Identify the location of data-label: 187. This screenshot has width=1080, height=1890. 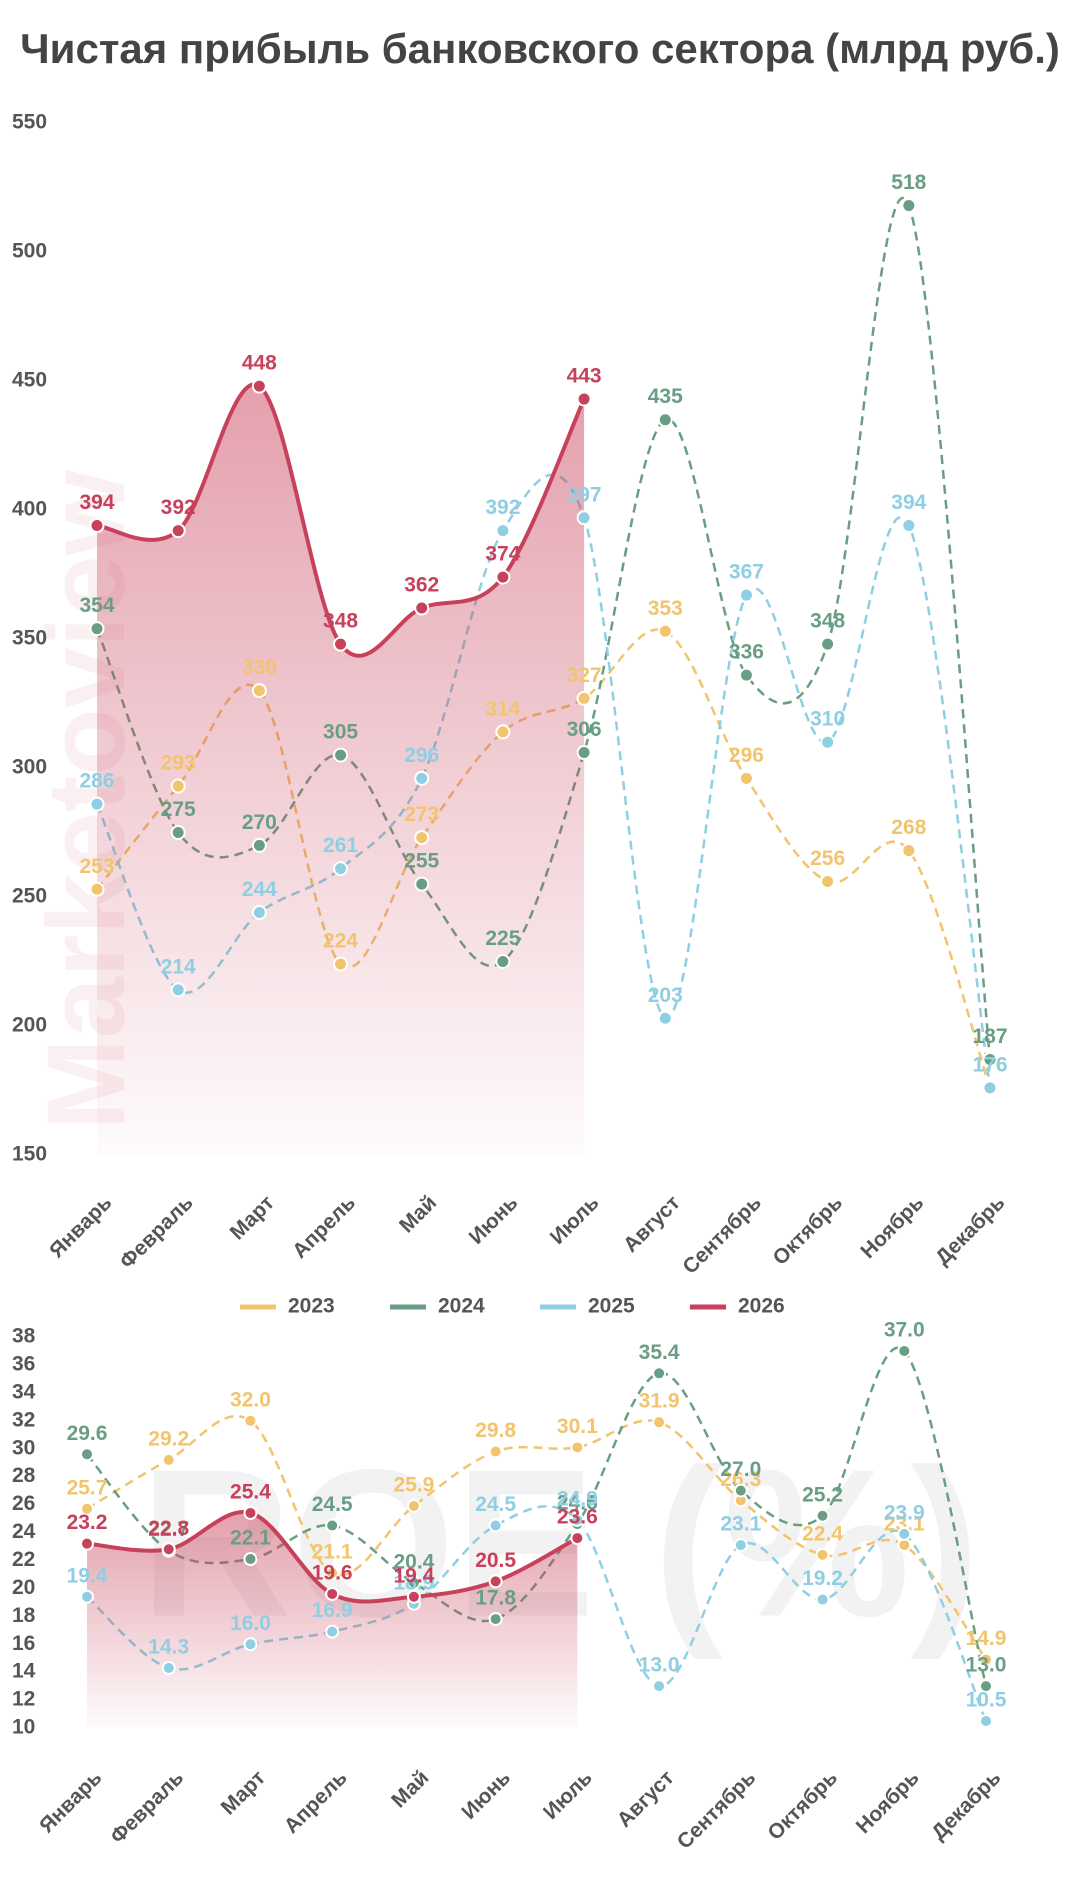
(989, 1036).